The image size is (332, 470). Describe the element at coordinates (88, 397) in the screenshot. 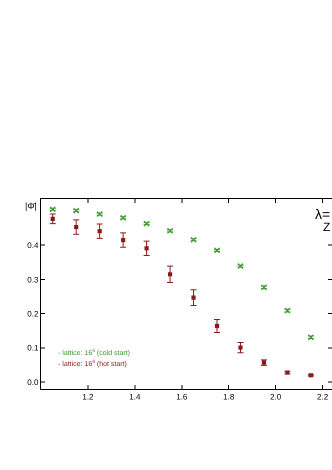

I see `x-tick-label: 1.2` at that location.